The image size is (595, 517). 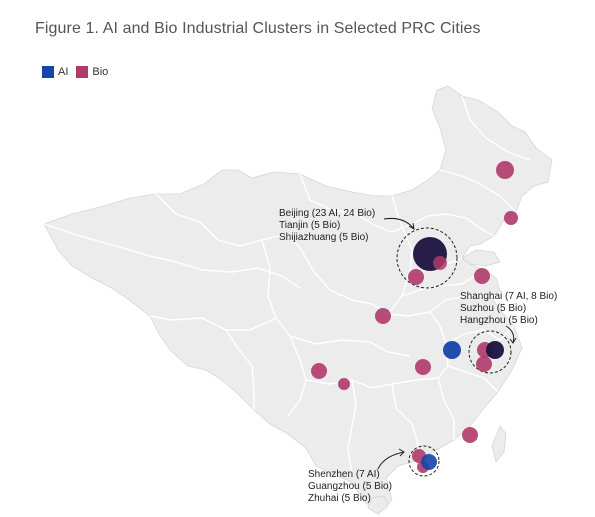 I want to click on shanghai-label-line-3: Hangzhou (5 Bio), so click(x=499, y=320).